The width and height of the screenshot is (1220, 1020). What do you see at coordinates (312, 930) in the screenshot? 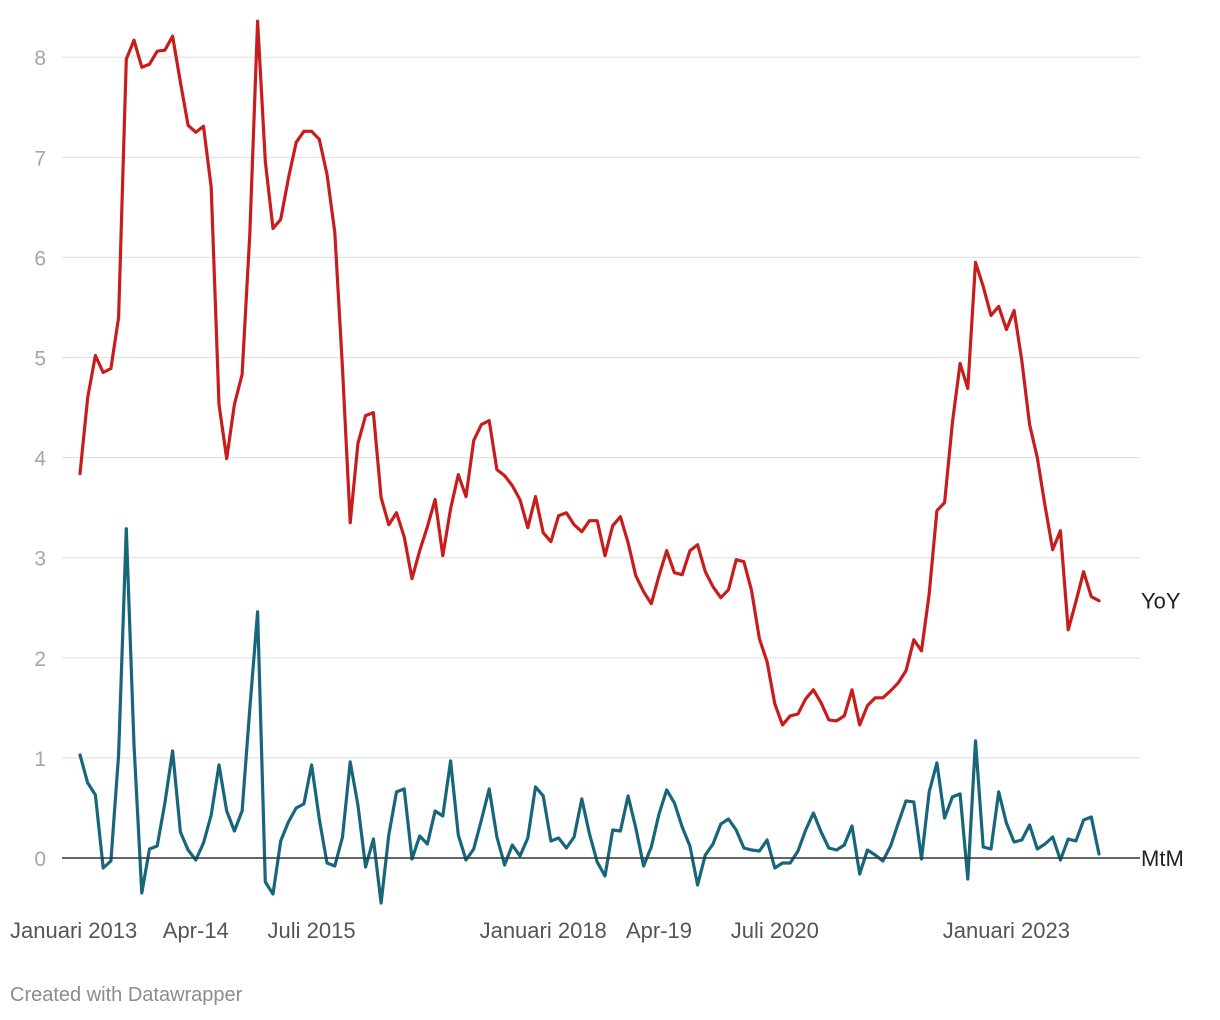
I see `x-tick-label-2015-07: Juli 2015` at bounding box center [312, 930].